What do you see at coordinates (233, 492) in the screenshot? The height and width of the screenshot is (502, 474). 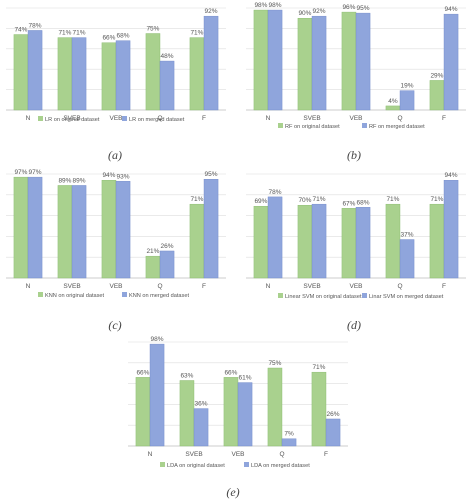 I see `caption-e: (e)` at bounding box center [233, 492].